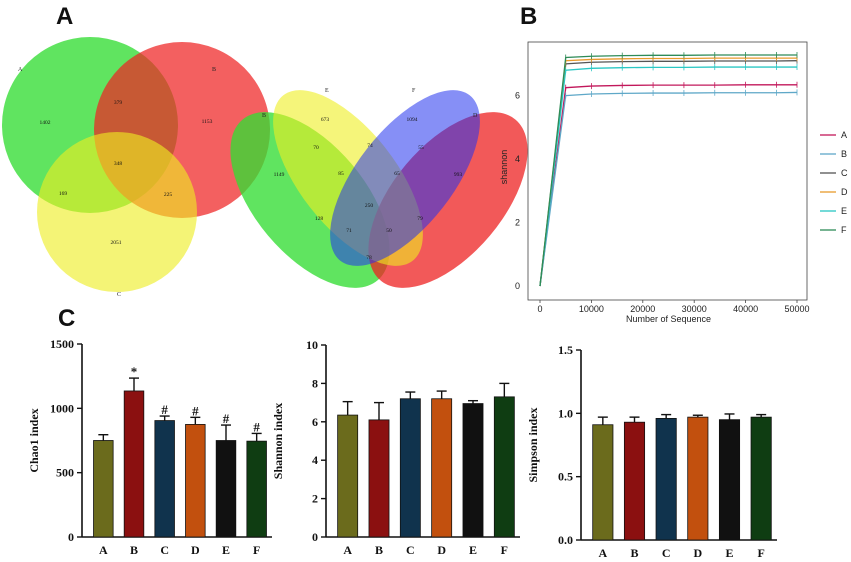 Image resolution: width=851 pixels, height=562 pixels. I want to click on line-x-tick-label: 20000, so click(642, 309).